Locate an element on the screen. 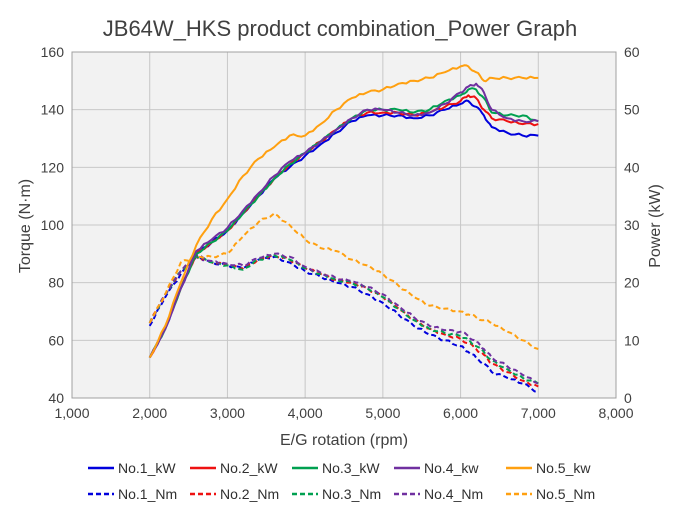  y-axis-label: Torque (N·m) is located at coordinates (25, 226).